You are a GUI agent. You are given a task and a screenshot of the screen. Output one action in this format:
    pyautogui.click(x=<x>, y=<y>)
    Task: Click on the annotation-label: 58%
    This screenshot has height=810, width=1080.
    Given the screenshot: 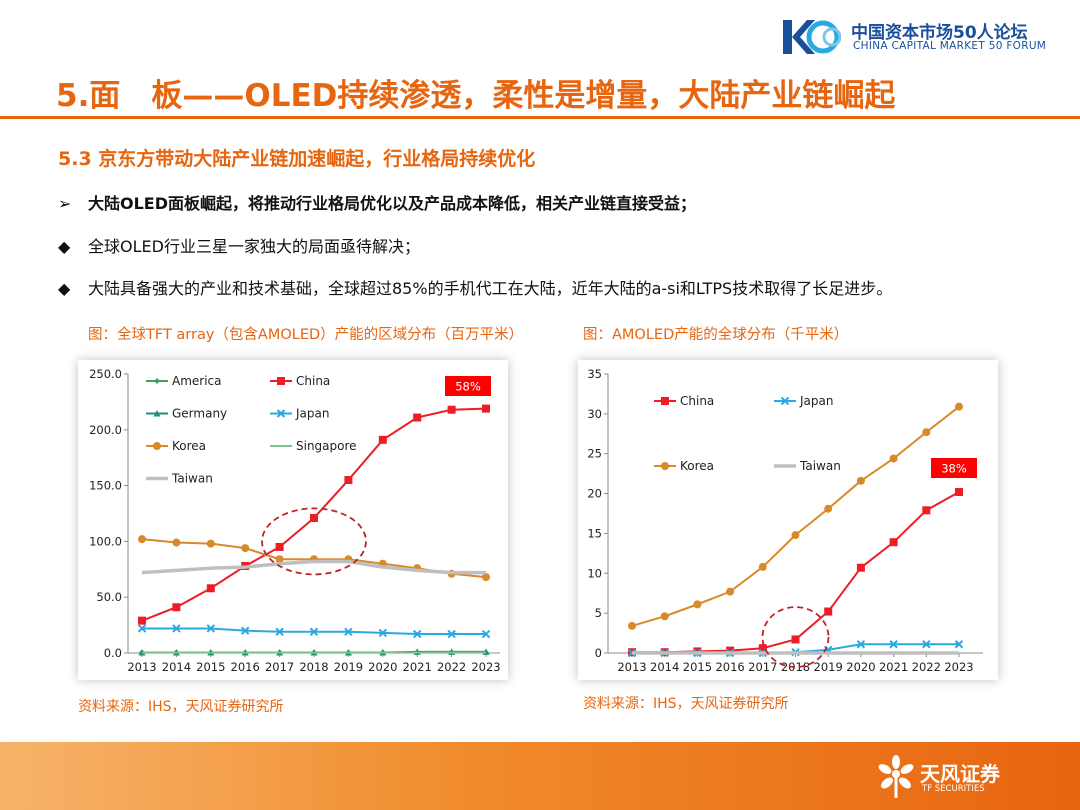 What is the action you would take?
    pyautogui.click(x=468, y=387)
    